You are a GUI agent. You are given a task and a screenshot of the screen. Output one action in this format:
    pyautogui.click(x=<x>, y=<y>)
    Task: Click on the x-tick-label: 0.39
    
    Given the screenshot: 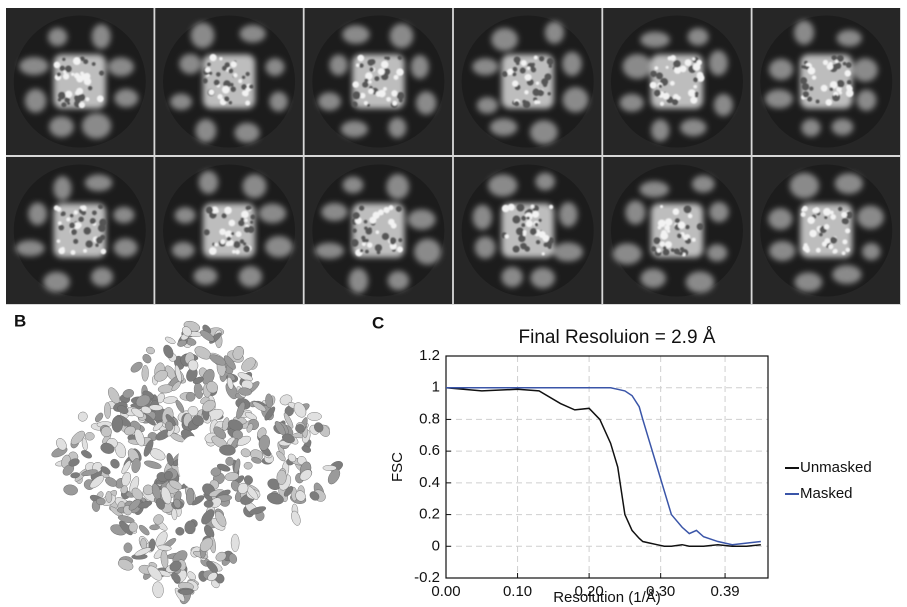 What is the action you would take?
    pyautogui.click(x=724, y=591)
    